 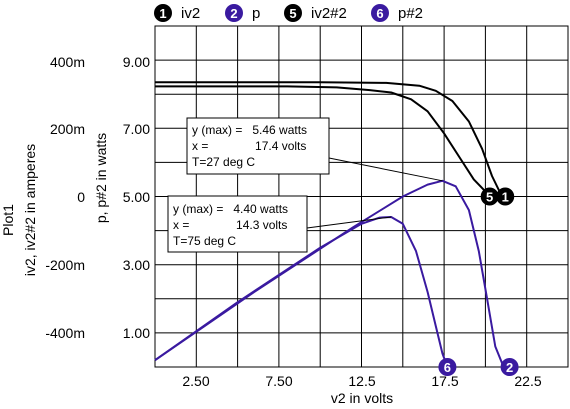 I want to click on x-tick-label: 7.50, so click(x=278, y=381).